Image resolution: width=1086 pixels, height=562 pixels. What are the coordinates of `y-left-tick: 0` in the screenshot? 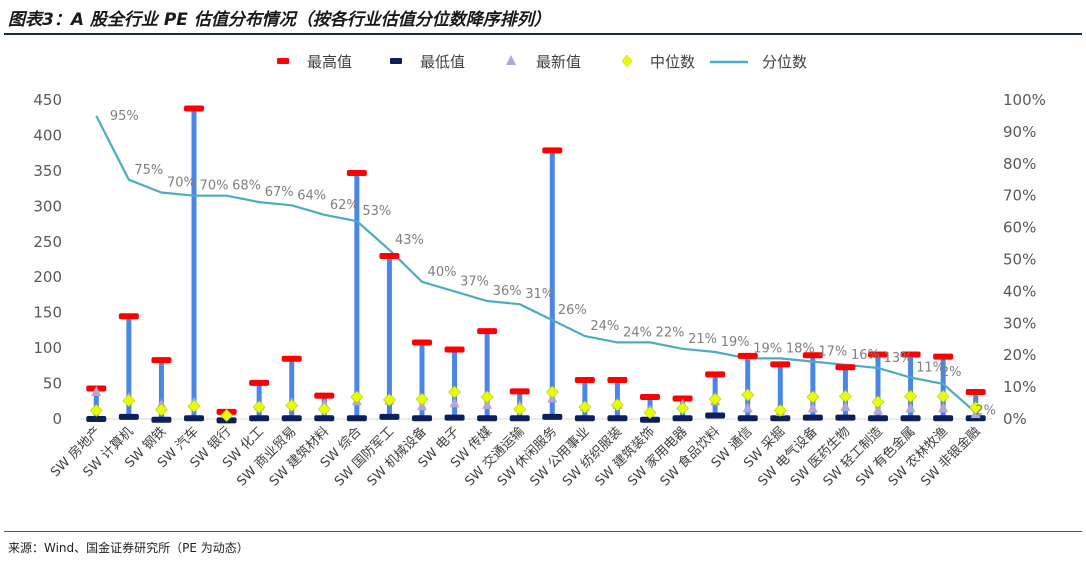 It's located at (57, 419).